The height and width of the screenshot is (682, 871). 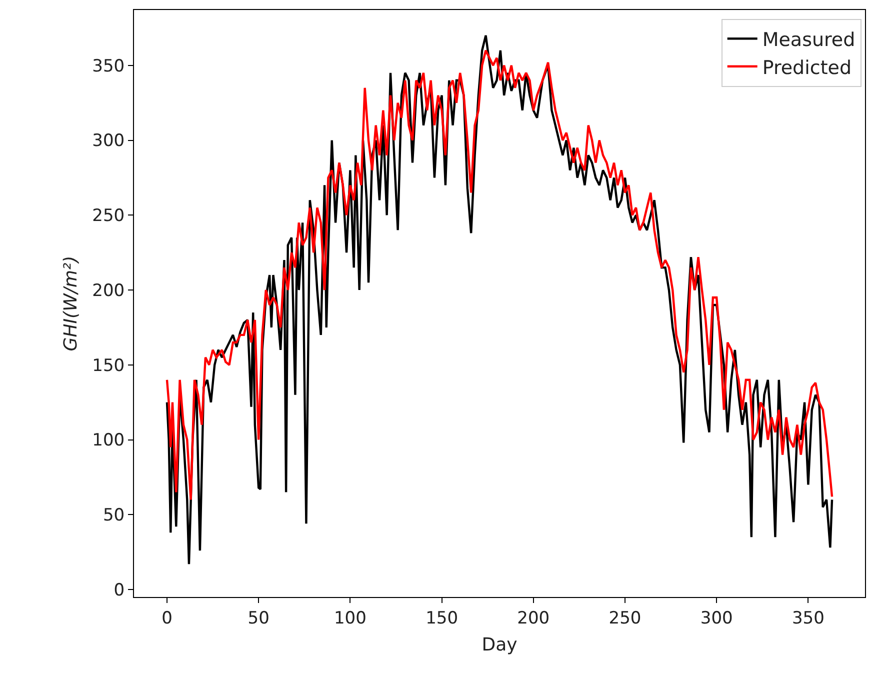 What do you see at coordinates (119, 590) in the screenshot?
I see `y-tick-label: 0` at bounding box center [119, 590].